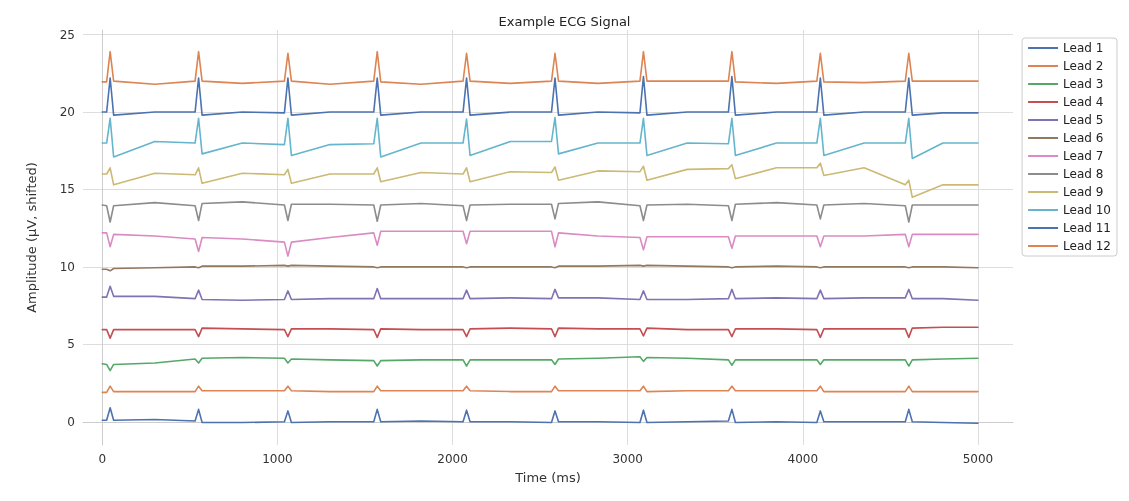 The image size is (1129, 501). Describe the element at coordinates (1083, 84) in the screenshot. I see `legend-label: Lead 3` at that location.